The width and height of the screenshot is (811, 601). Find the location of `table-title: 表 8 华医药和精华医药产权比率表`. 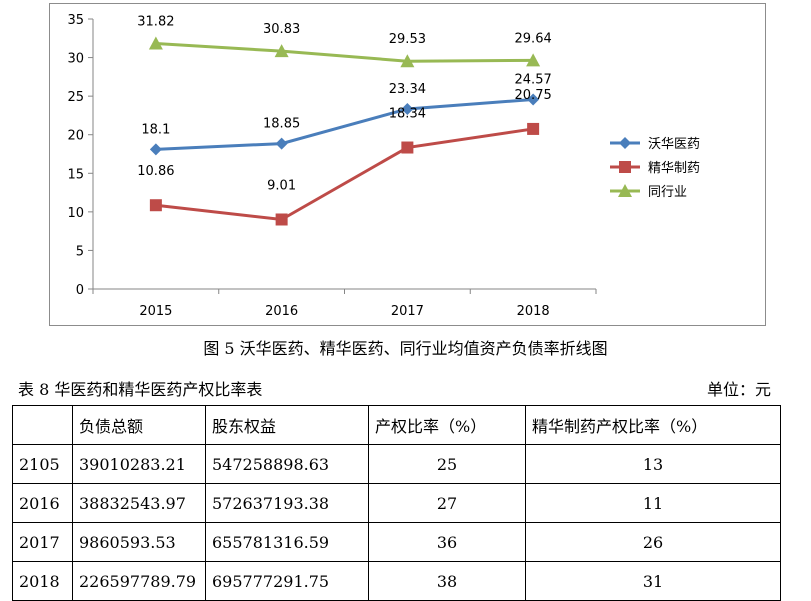

table-title: 表 8 华医药和精华医药产权比率表 is located at coordinates (140, 389).